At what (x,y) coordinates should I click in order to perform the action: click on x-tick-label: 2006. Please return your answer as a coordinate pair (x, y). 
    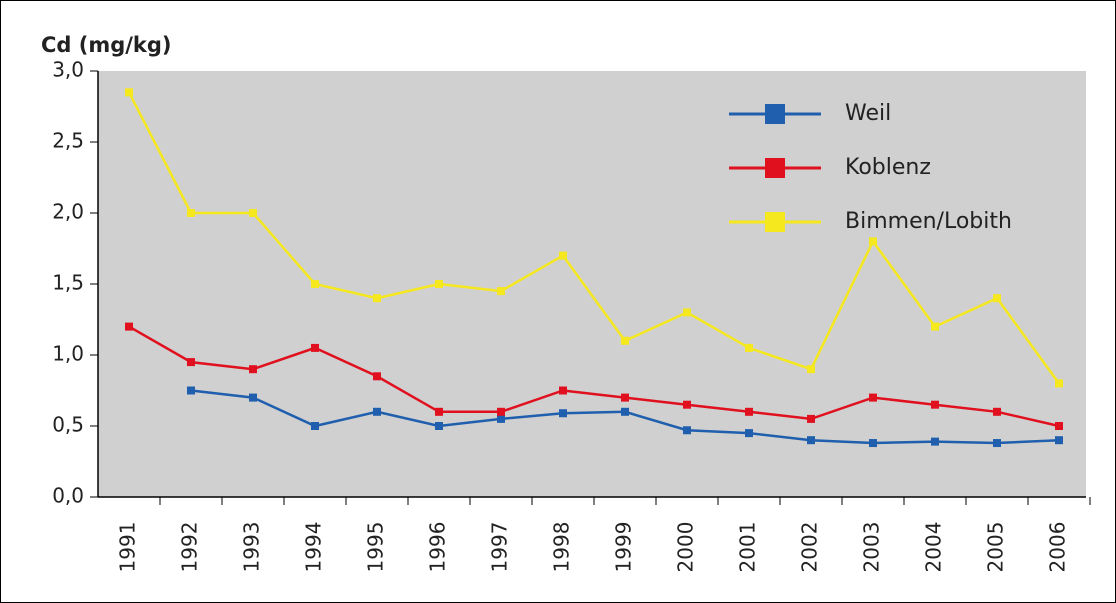
    Looking at the image, I should click on (1058, 547).